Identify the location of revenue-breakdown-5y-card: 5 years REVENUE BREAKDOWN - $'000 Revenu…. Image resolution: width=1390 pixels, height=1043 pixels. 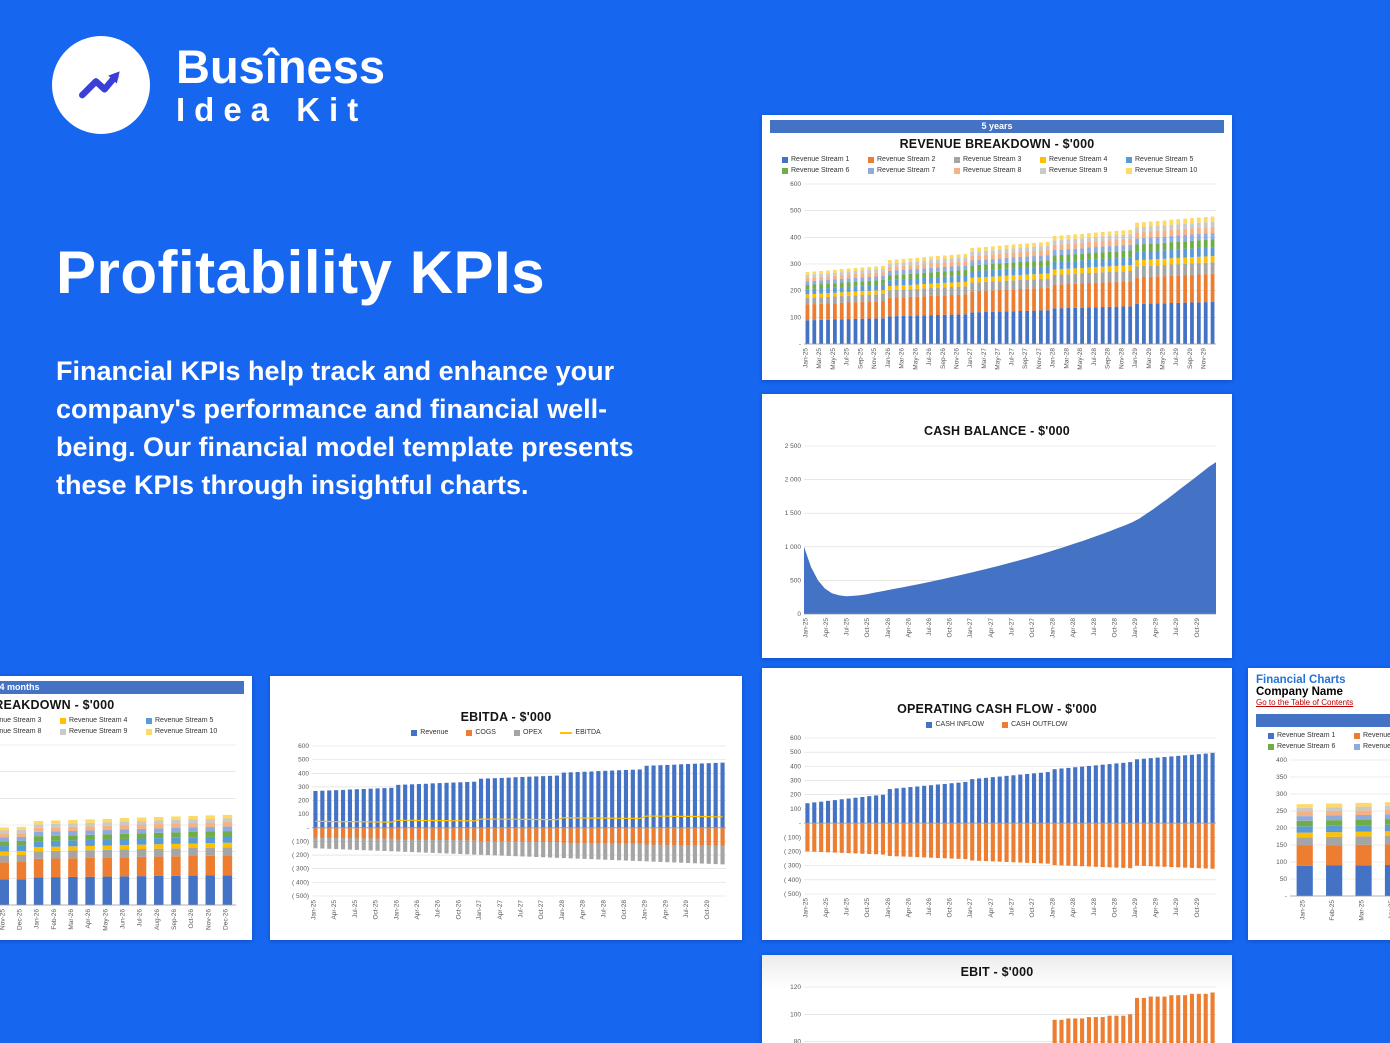
(997, 247).